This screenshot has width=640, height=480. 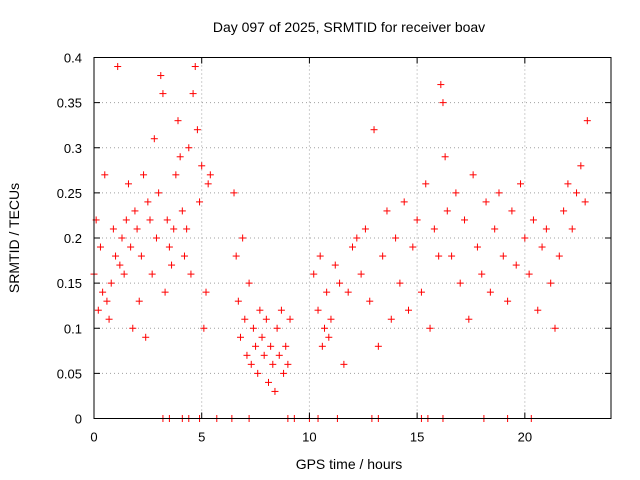 I want to click on y-tick-label: 0.05, so click(x=69, y=373).